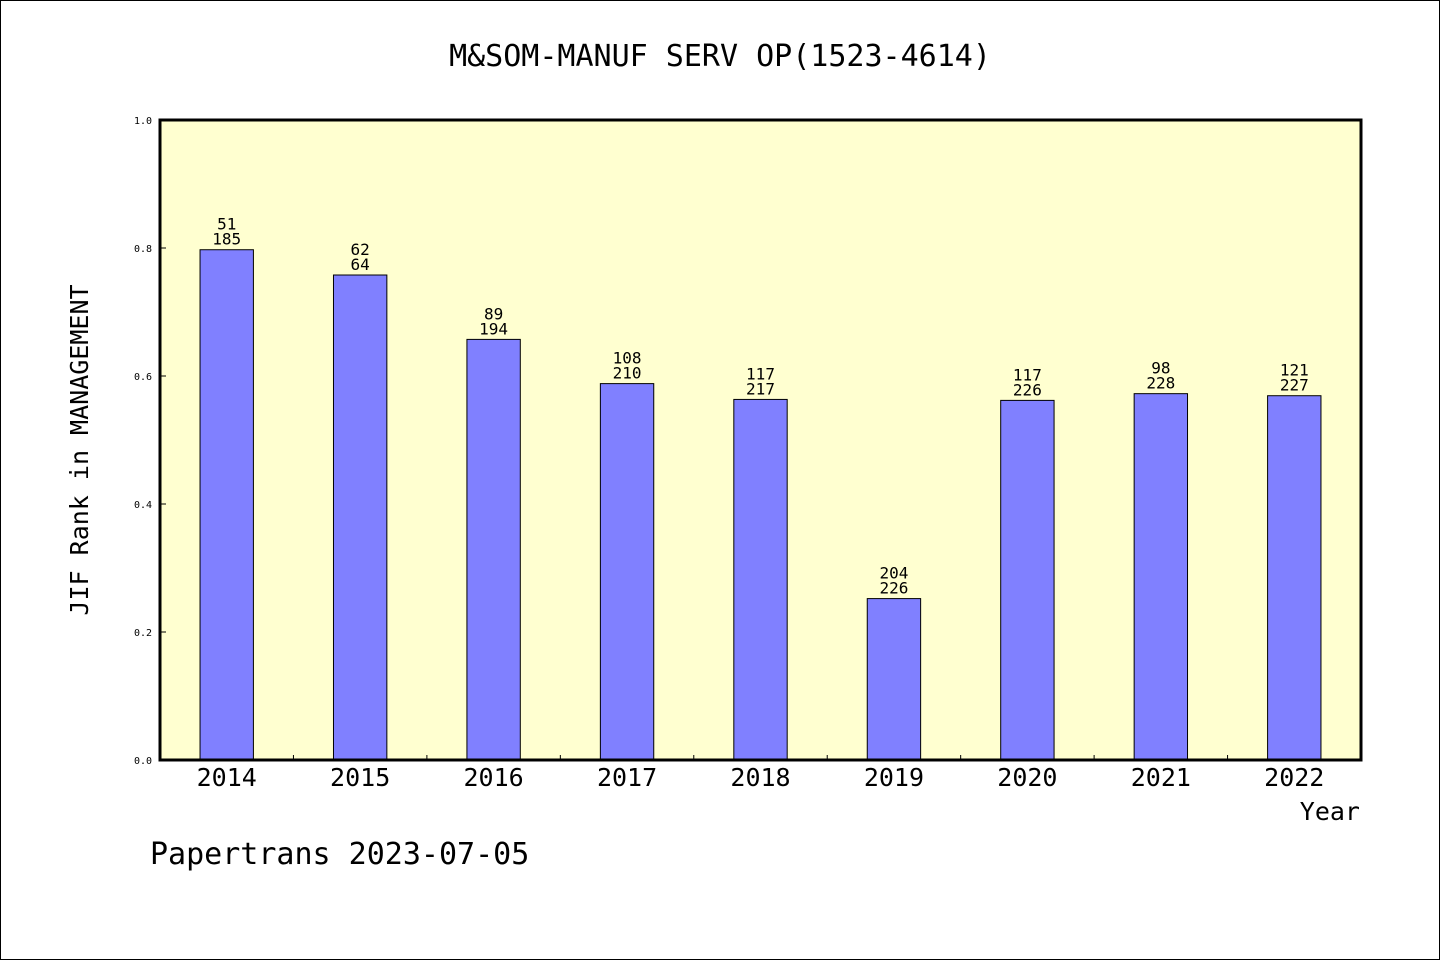 This screenshot has width=1440, height=960. I want to click on bar-2019, so click(894, 679).